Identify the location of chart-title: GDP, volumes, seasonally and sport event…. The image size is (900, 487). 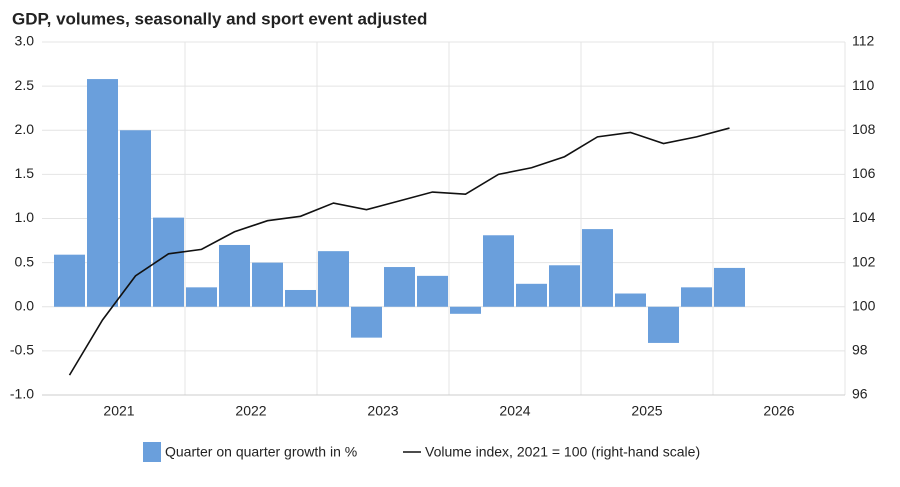
(219, 18).